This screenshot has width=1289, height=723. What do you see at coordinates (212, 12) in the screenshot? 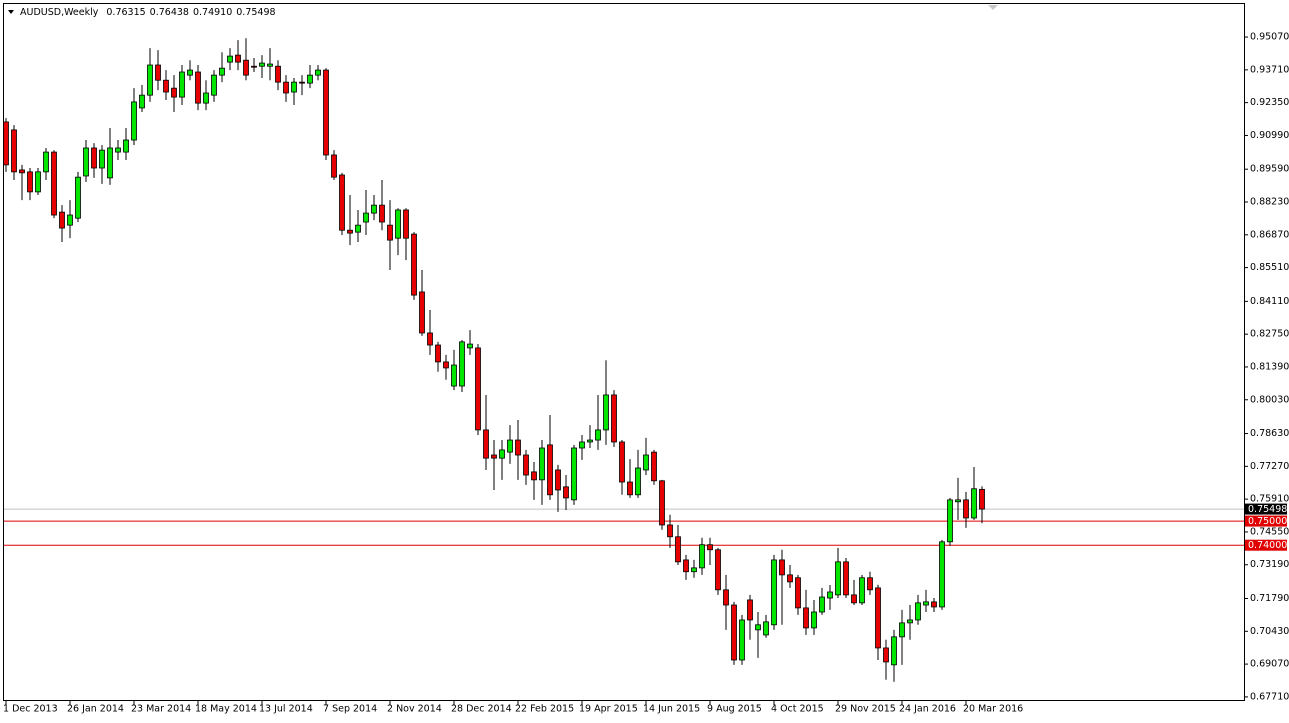
I see `header-value: 0.74910` at bounding box center [212, 12].